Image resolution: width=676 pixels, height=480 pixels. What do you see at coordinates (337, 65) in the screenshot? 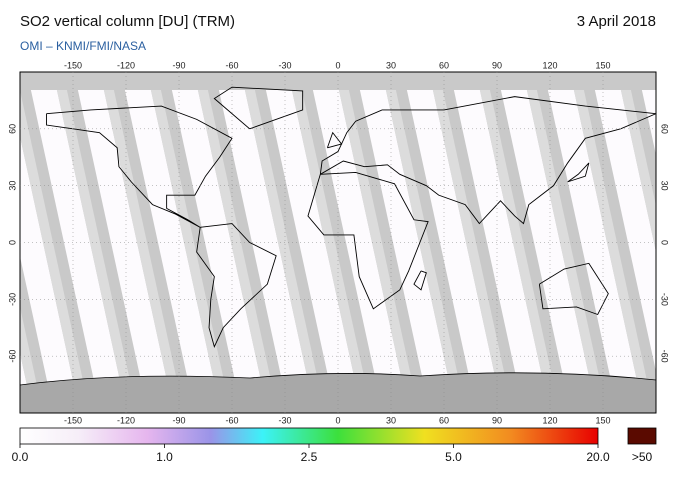
I see `lon-tick-label-top: 0` at bounding box center [337, 65].